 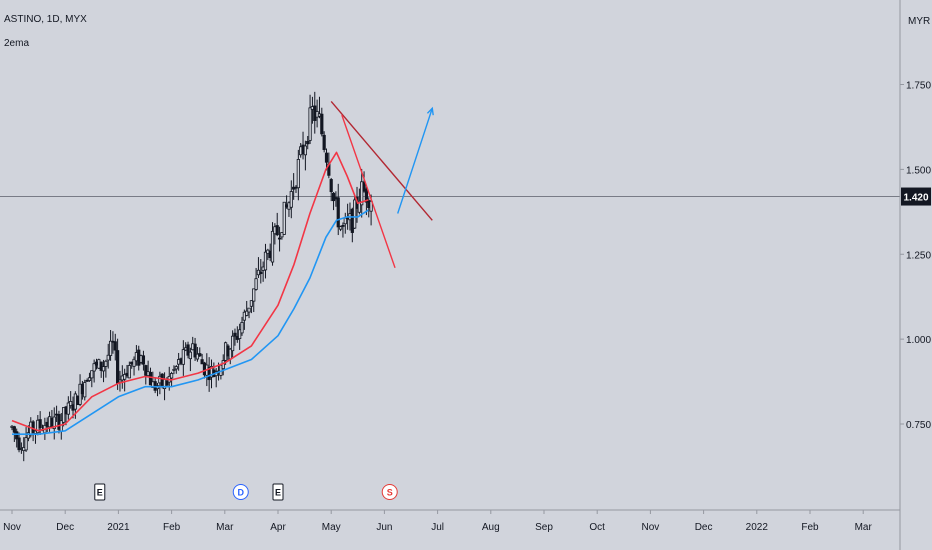 What do you see at coordinates (17, 43) in the screenshot?
I see `indicator-label: 2ema` at bounding box center [17, 43].